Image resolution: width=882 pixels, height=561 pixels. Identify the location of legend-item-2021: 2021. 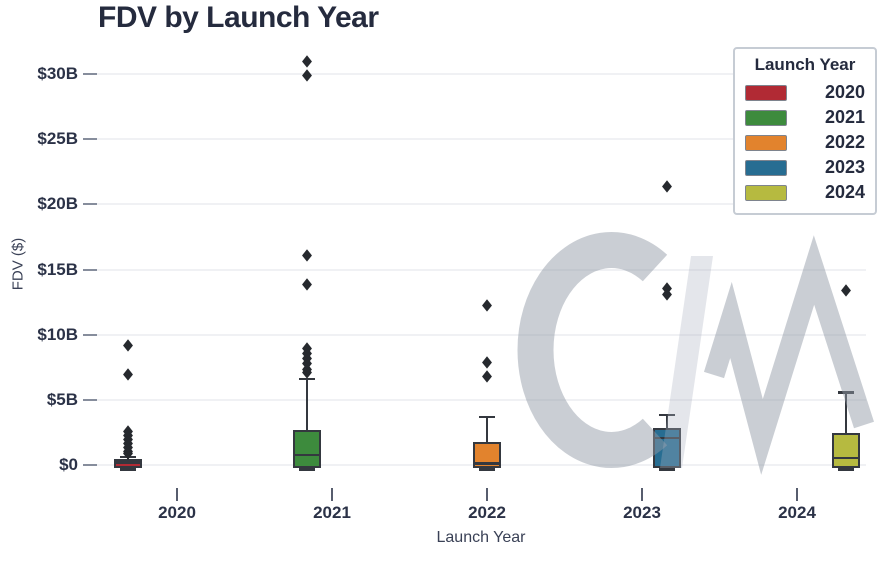
(805, 117).